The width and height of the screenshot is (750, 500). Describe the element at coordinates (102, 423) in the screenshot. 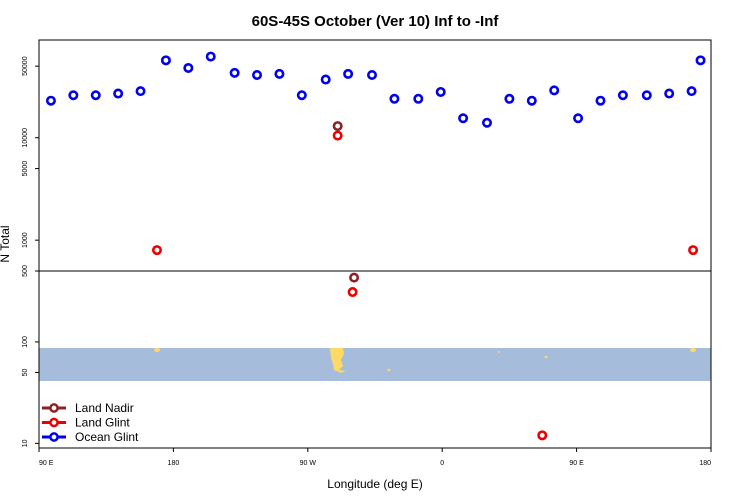

I see `land-glint-legend-label: Land Glint` at that location.